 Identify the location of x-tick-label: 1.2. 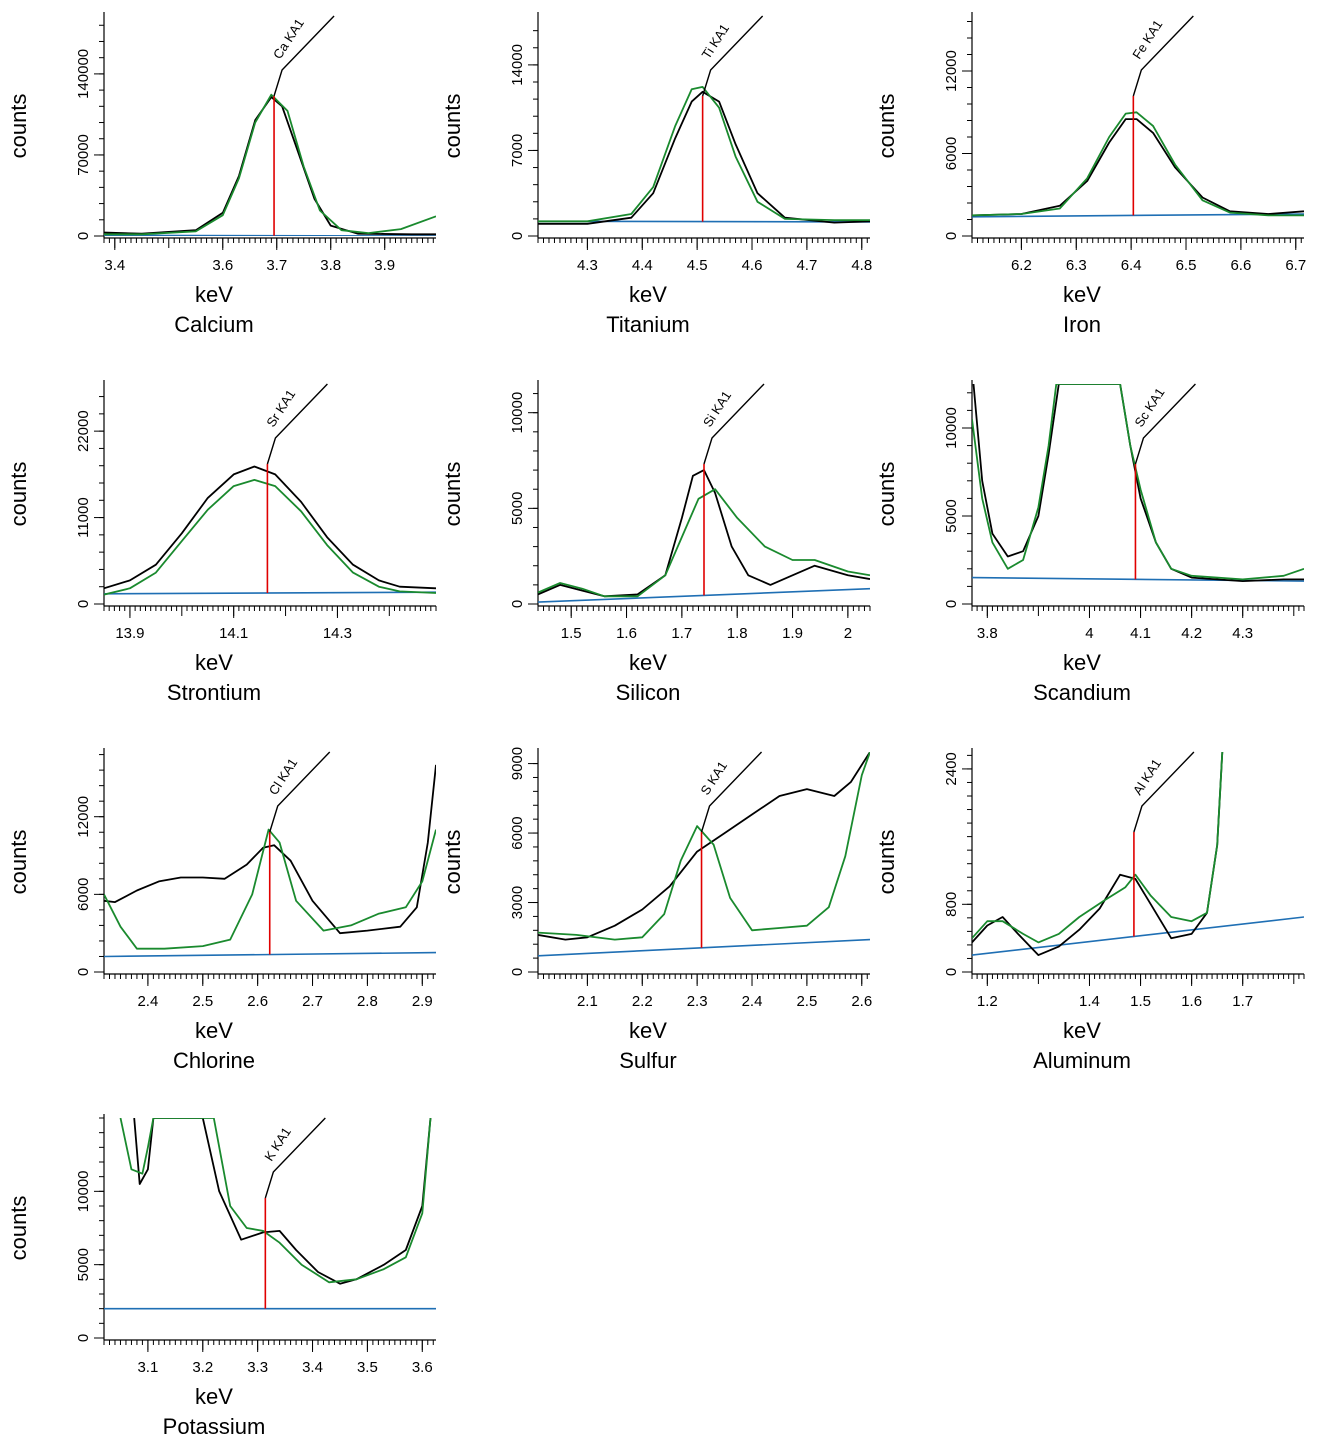
(987, 1001).